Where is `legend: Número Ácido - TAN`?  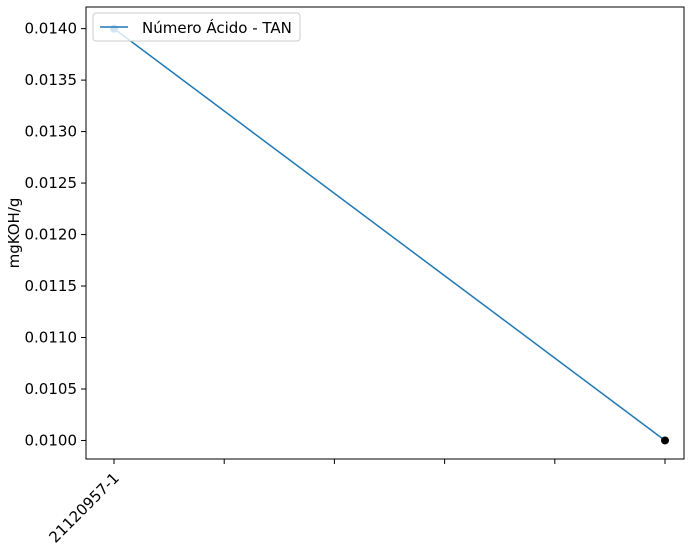
legend: Número Ácido - TAN is located at coordinates (196, 27).